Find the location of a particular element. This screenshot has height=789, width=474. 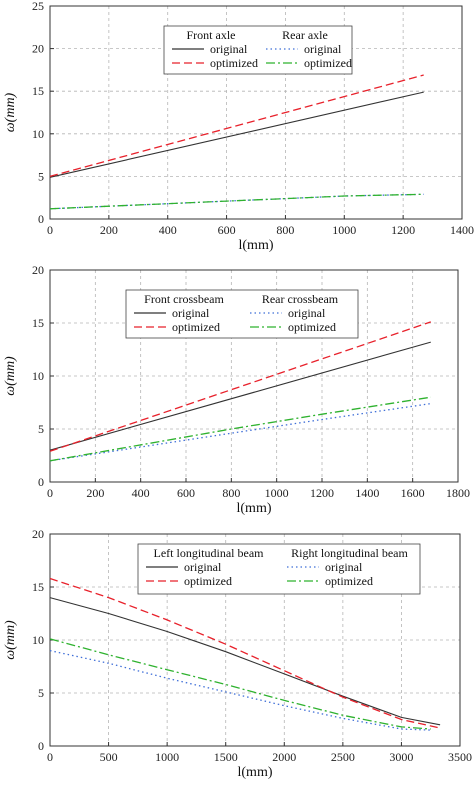

series-line-right-longitudinal-beam-original is located at coordinates (240, 690).